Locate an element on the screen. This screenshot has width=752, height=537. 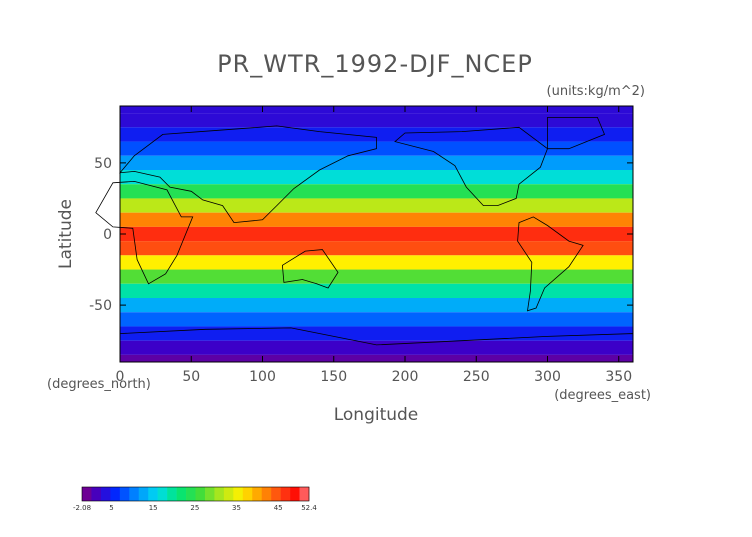
africa-outline is located at coordinates (144, 232).